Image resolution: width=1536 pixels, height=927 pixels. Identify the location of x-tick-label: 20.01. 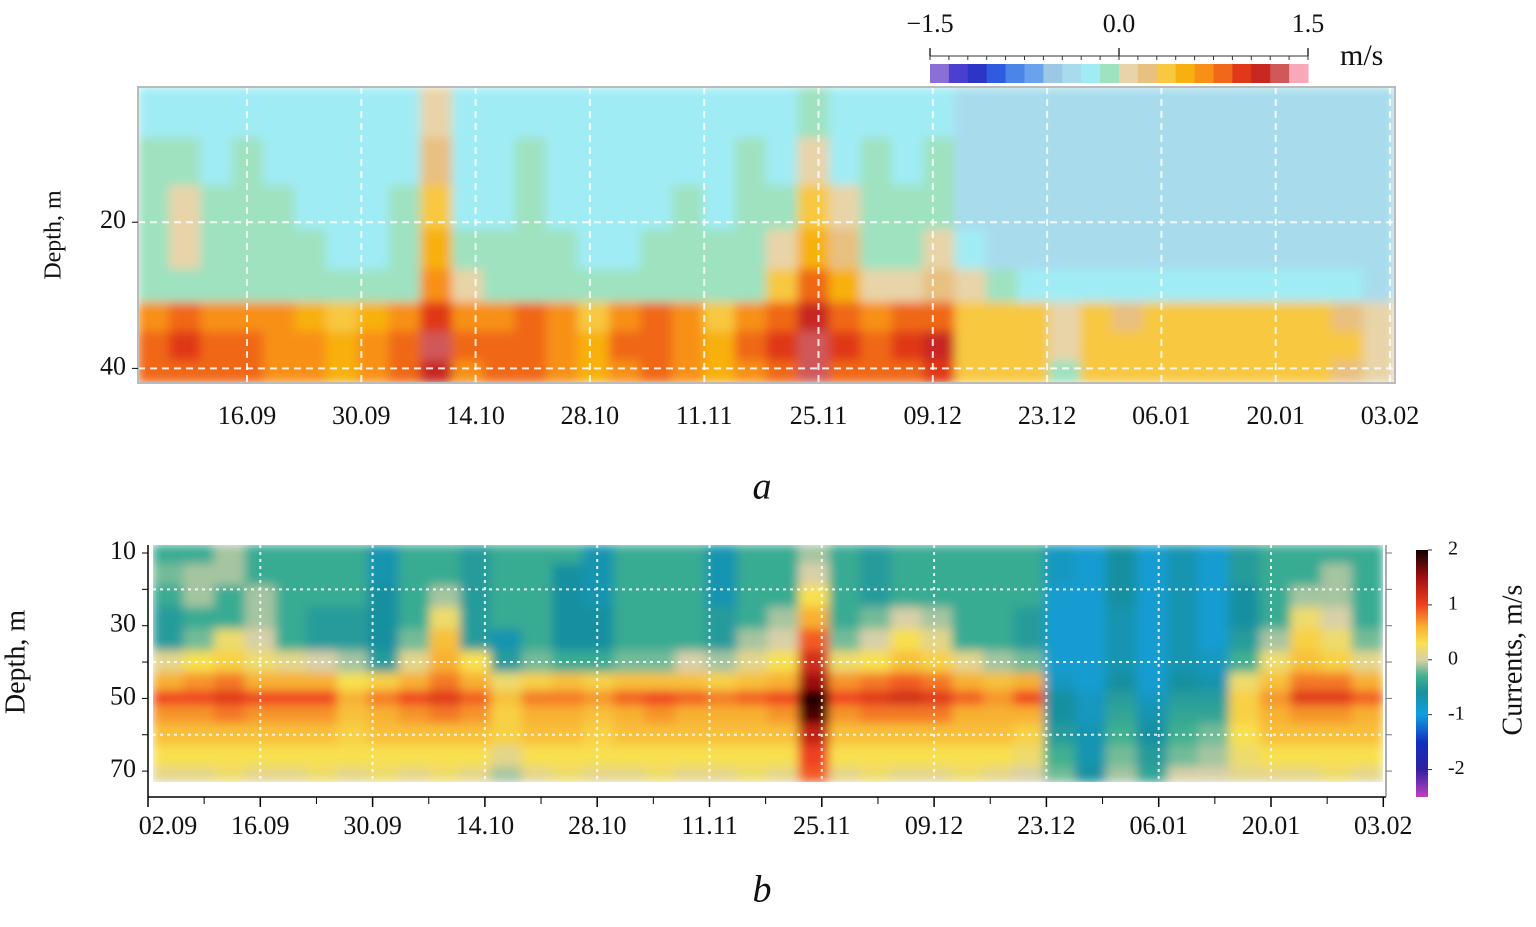
(1275, 415).